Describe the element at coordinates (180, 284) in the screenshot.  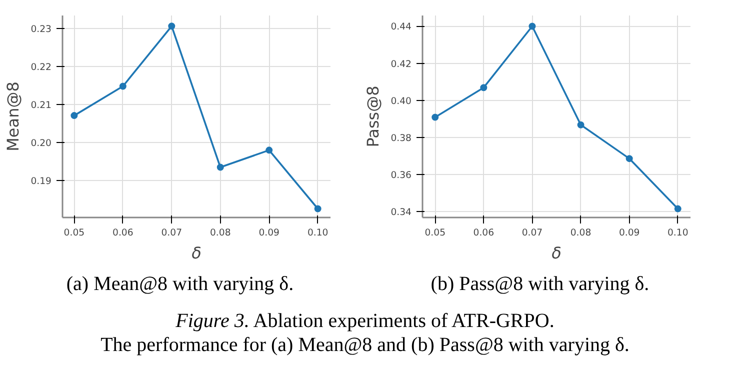
I see `text: (a) Mean@8 with varying δ.` at that location.